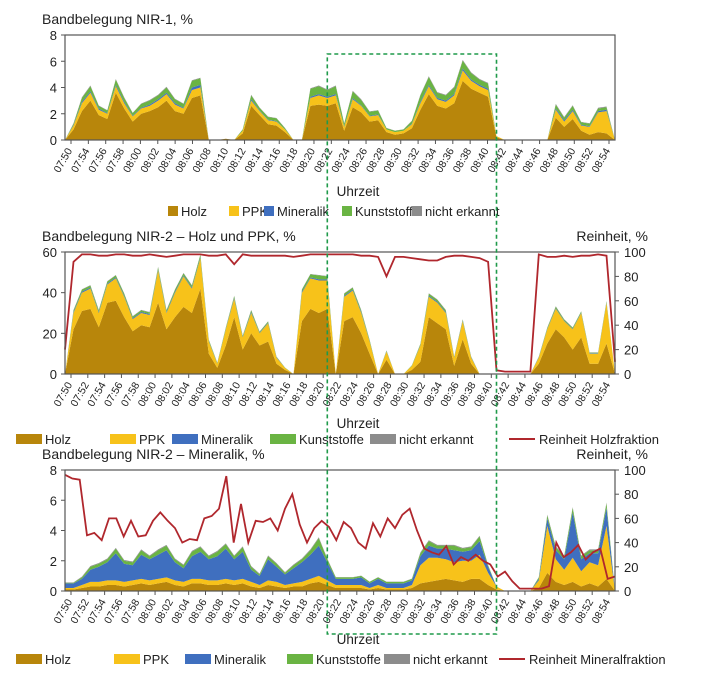  What do you see at coordinates (334, 211) in the screenshot?
I see `legend: Holz PPK Mineralik Kunststoffe nicht erkannt` at bounding box center [334, 211].